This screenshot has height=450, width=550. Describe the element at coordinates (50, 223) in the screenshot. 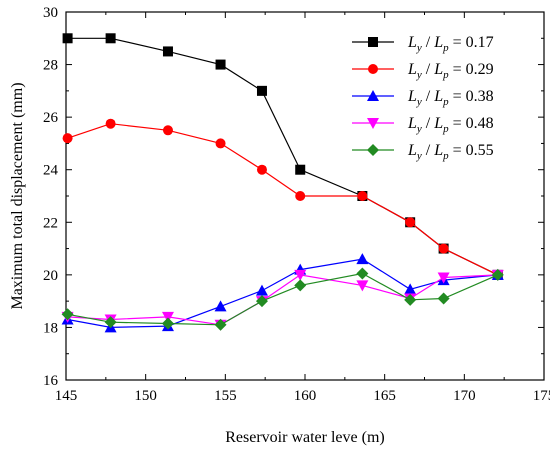

I see `y-tick-label: 22` at that location.